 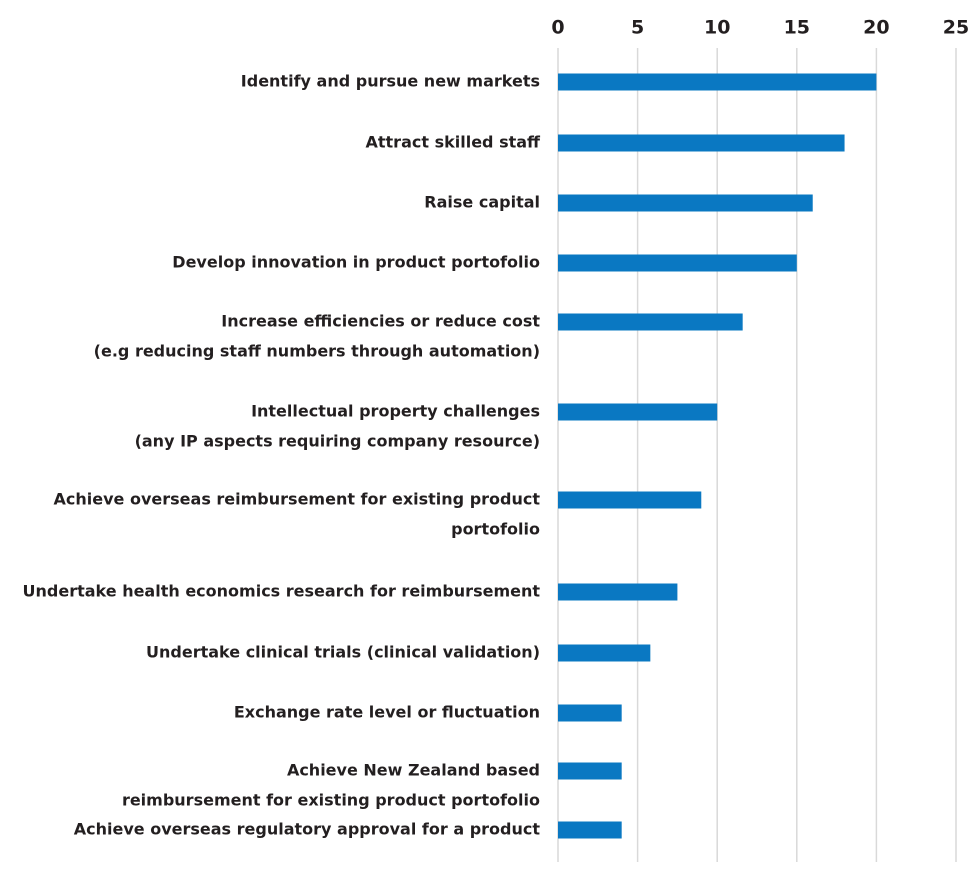 I want to click on y-tick-label: Intellectual property challenges, so click(x=395, y=411).